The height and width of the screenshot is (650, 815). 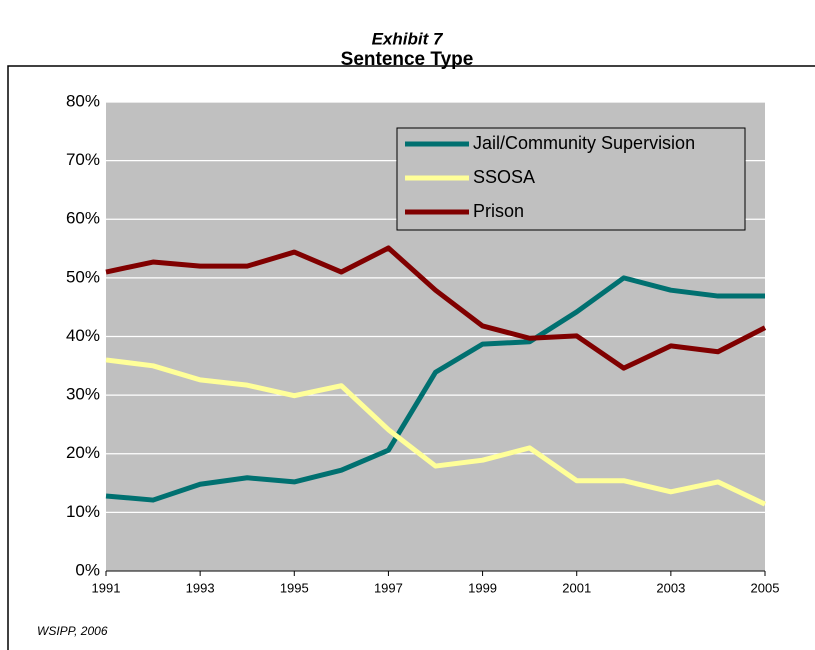 I want to click on x-tick-label: 1995, so click(x=294, y=587).